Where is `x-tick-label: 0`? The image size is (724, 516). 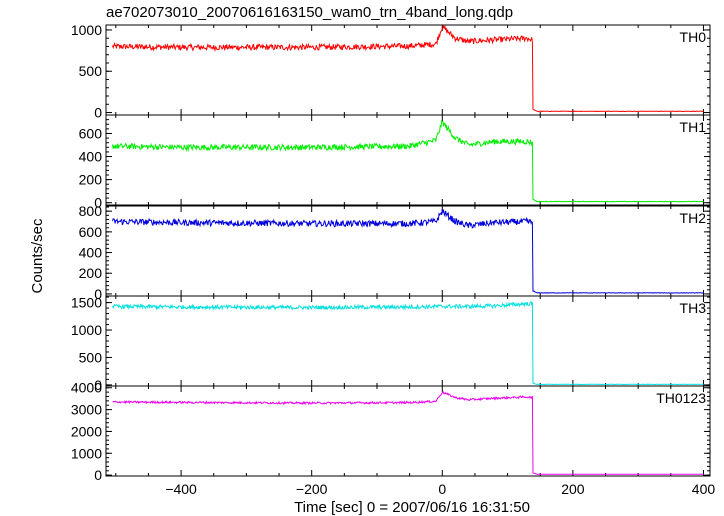 x-tick-label: 0 is located at coordinates (442, 489).